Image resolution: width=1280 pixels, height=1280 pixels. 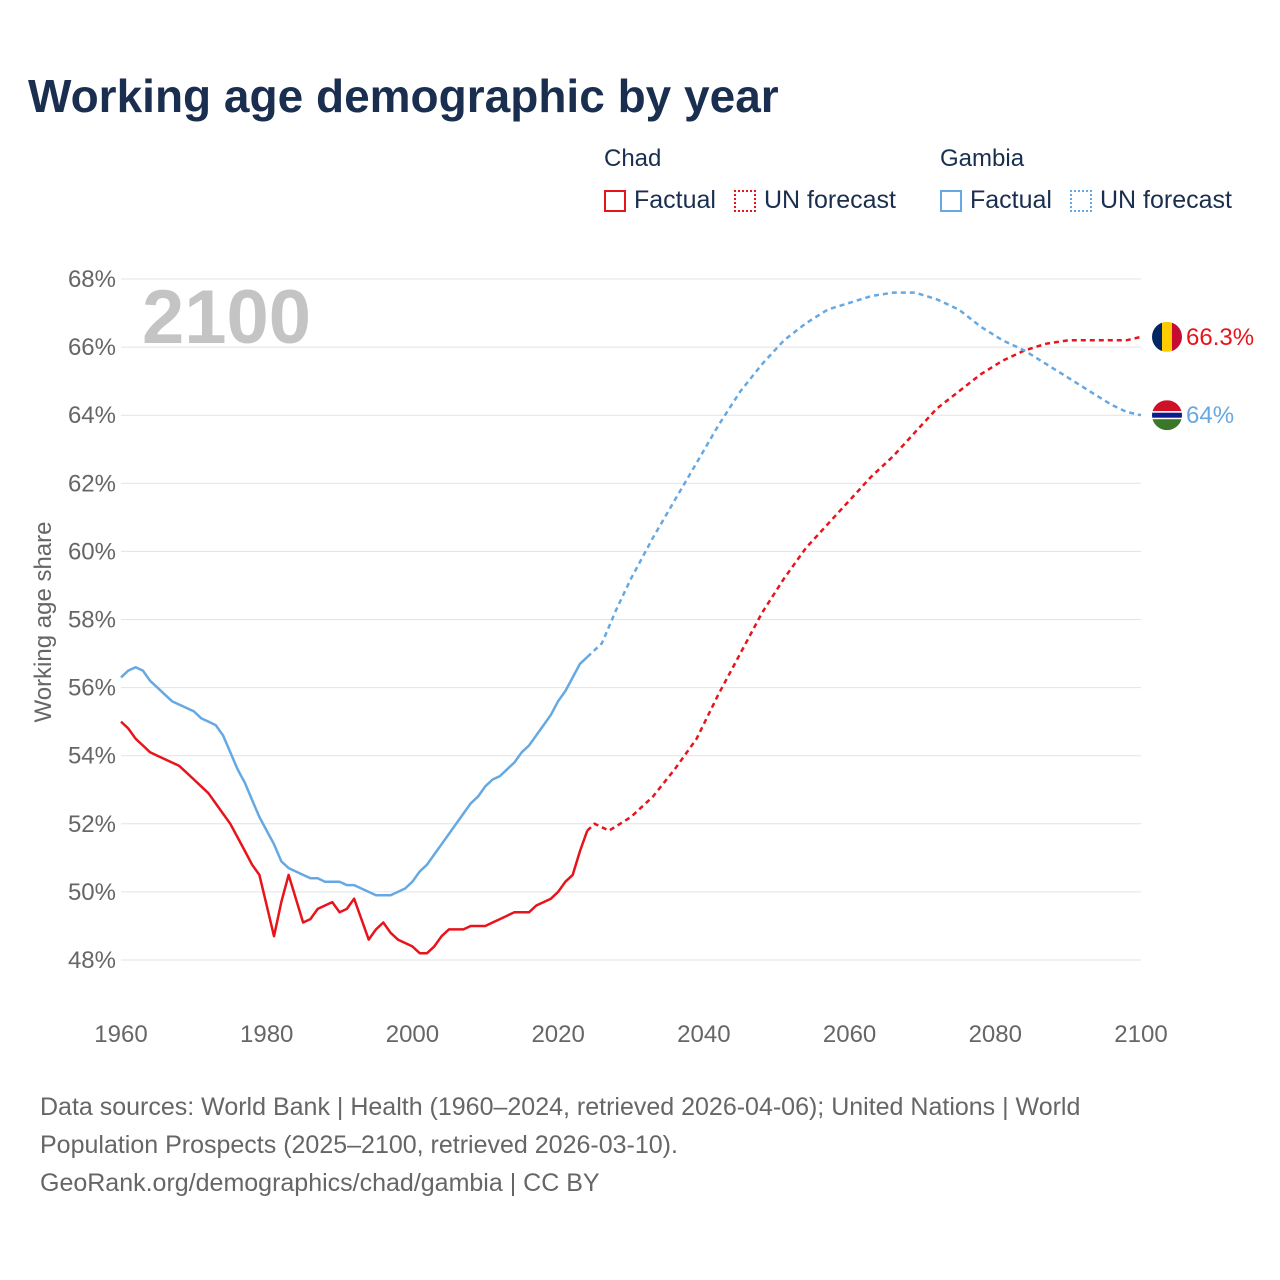 What do you see at coordinates (226, 317) in the screenshot?
I see `year-watermark: 2100` at bounding box center [226, 317].